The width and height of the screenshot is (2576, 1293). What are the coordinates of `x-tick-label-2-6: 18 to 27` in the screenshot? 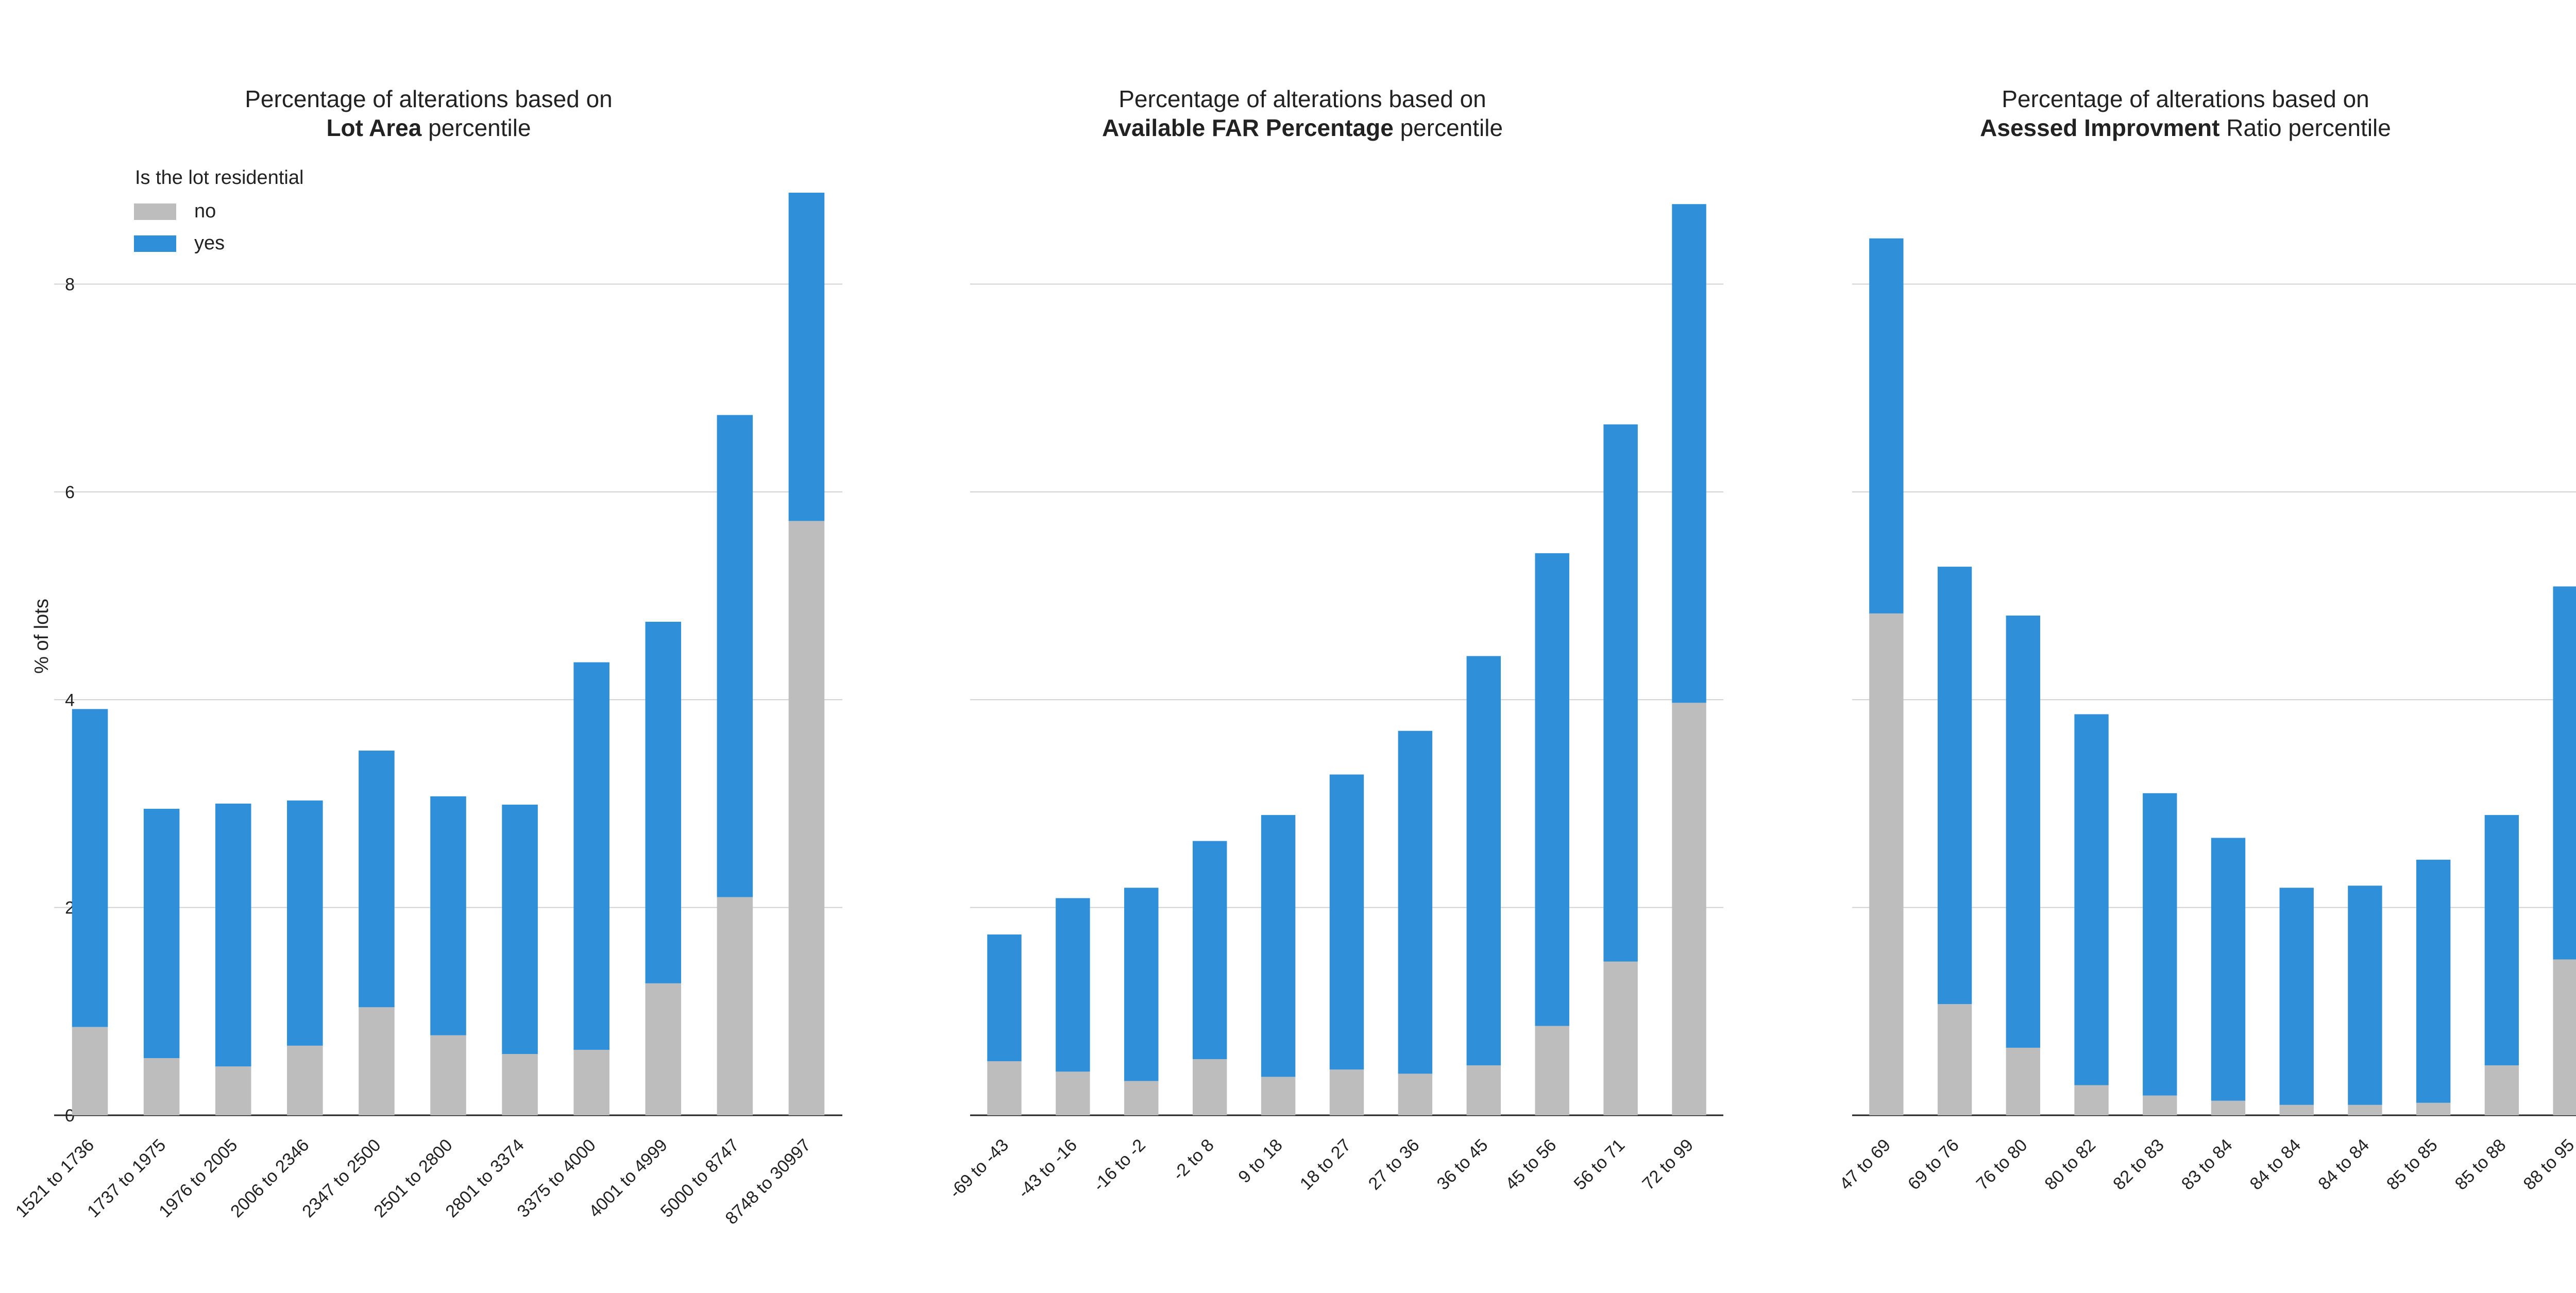 It's located at (1325, 1164).